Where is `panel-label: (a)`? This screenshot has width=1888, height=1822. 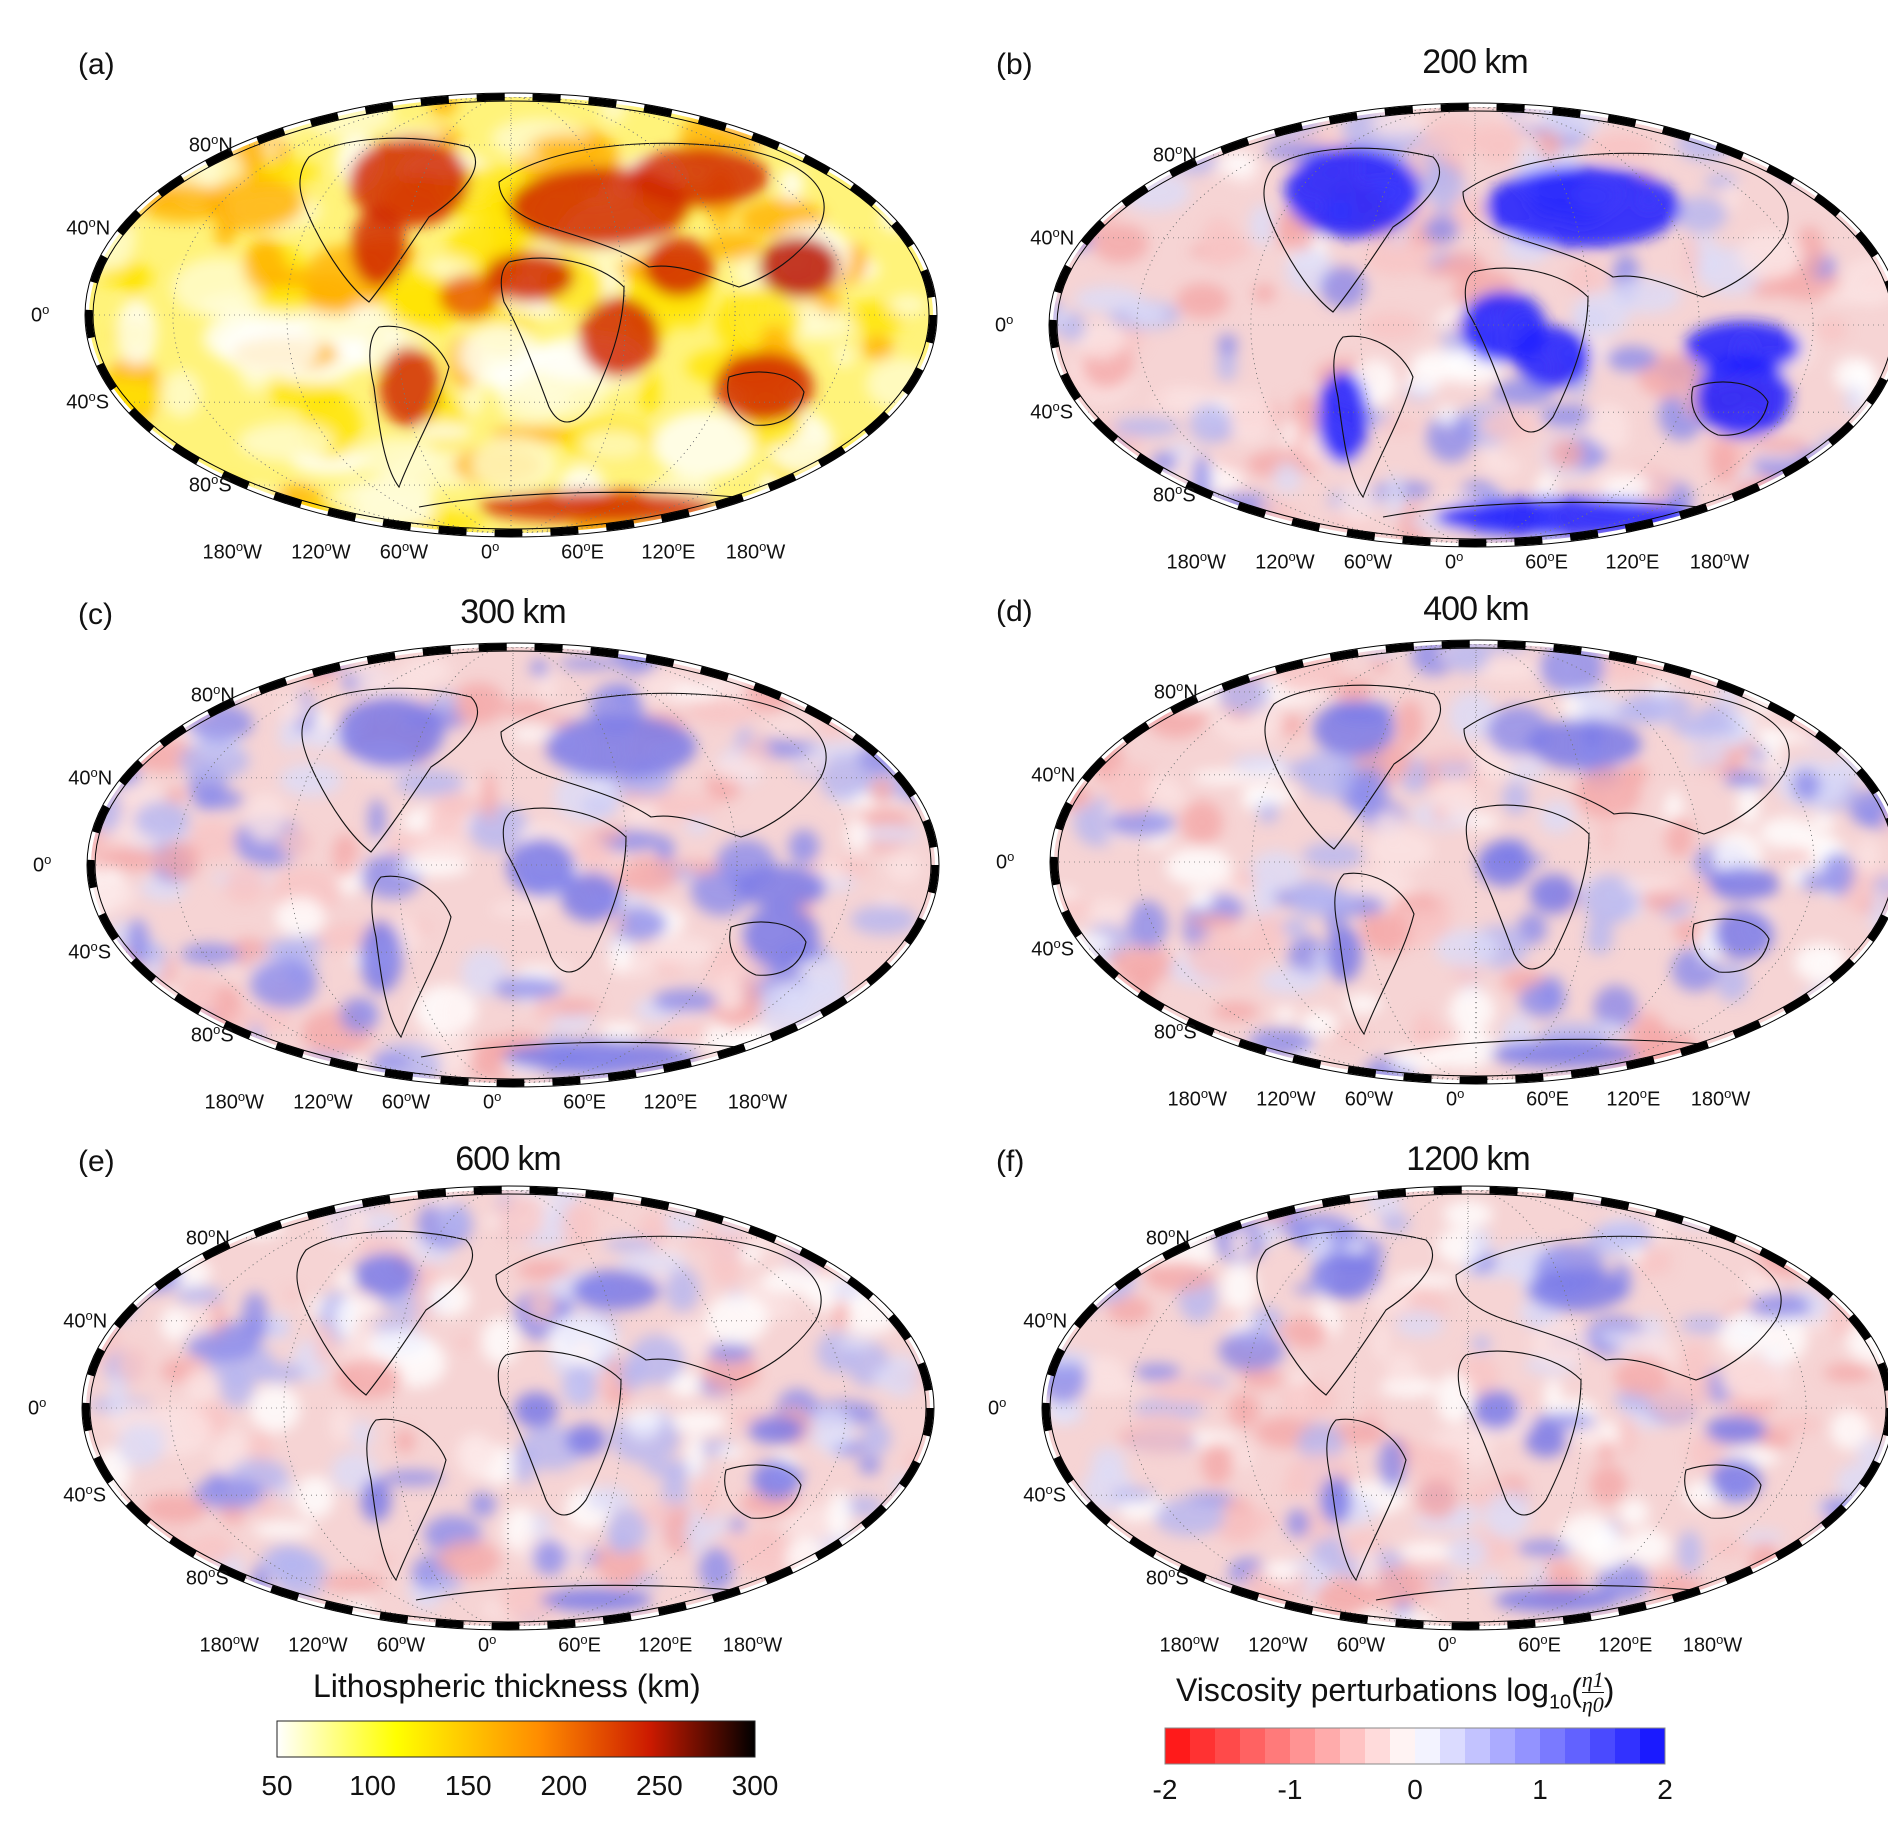
panel-label: (a) is located at coordinates (96, 64).